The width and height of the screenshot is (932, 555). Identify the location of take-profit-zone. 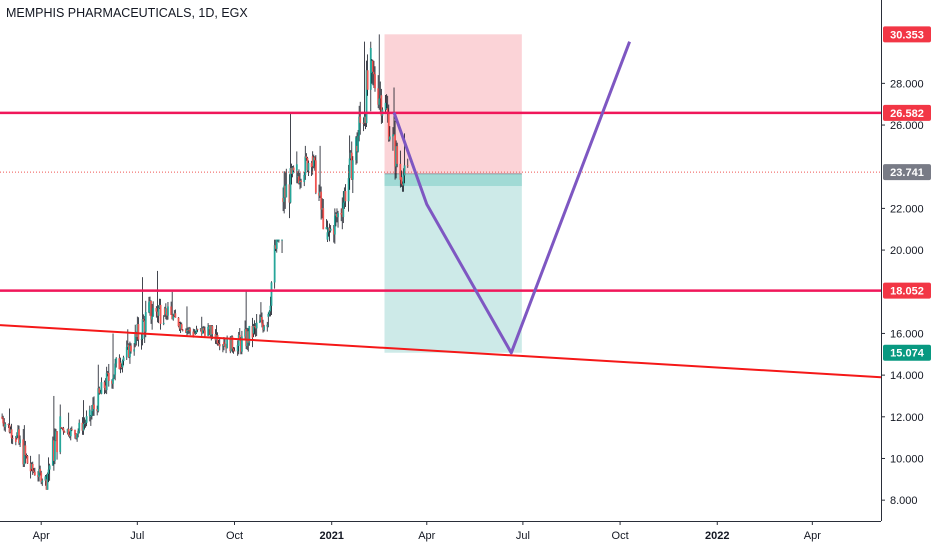
(453, 263).